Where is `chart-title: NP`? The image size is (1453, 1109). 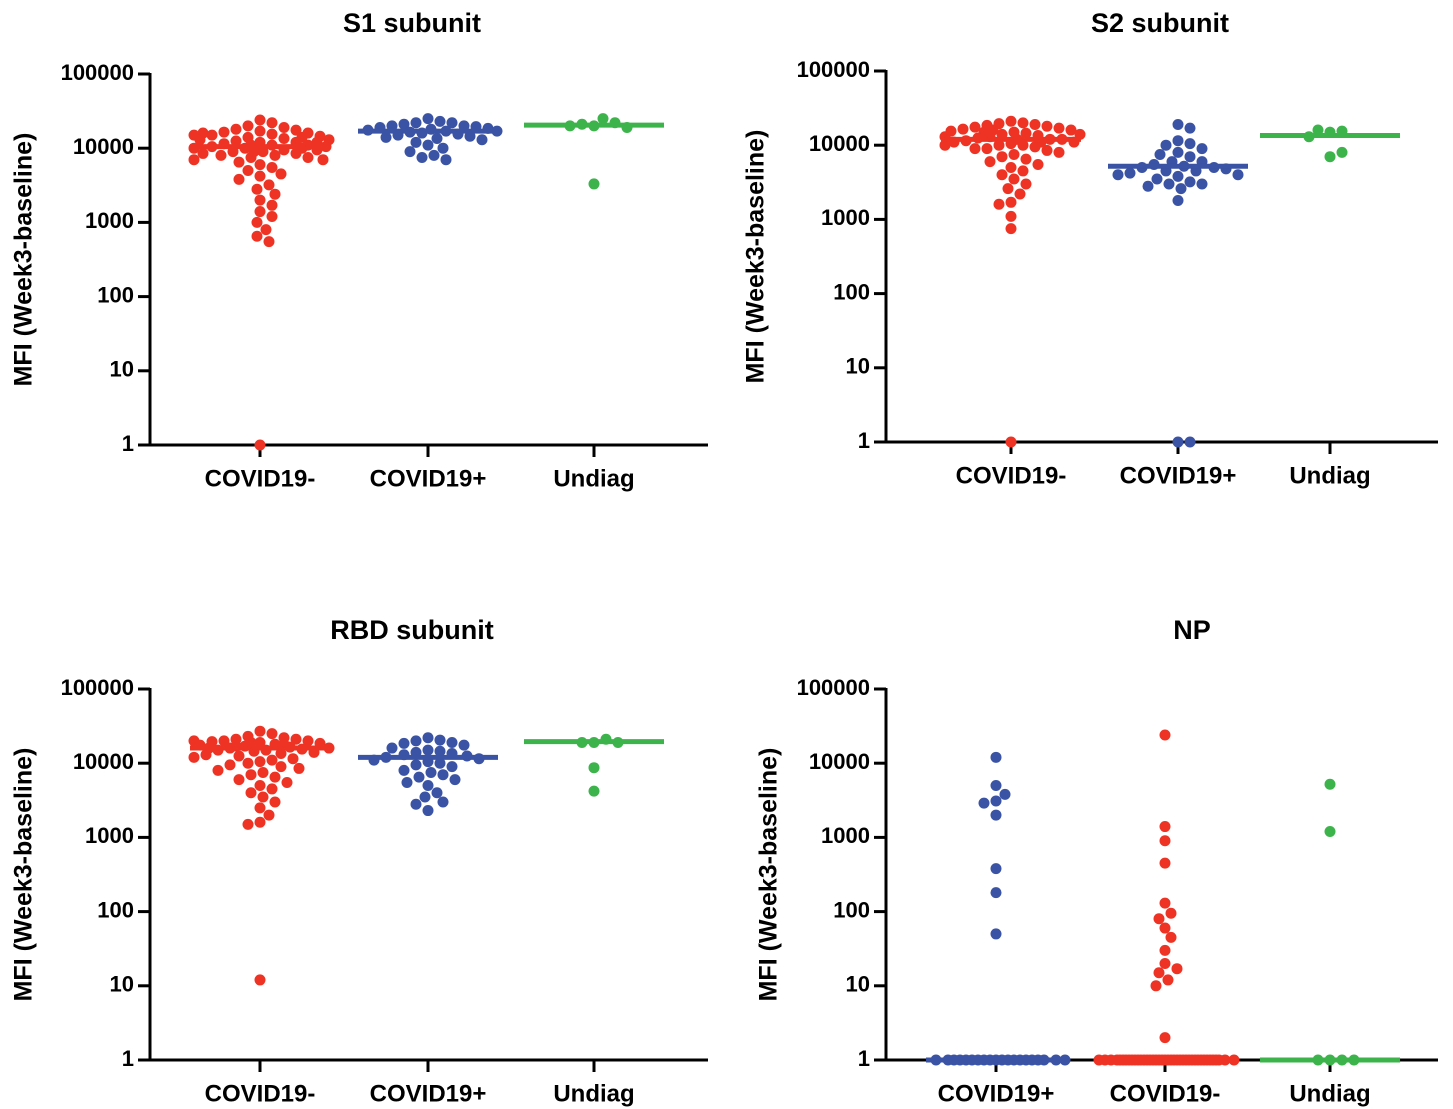 chart-title: NP is located at coordinates (1192, 630).